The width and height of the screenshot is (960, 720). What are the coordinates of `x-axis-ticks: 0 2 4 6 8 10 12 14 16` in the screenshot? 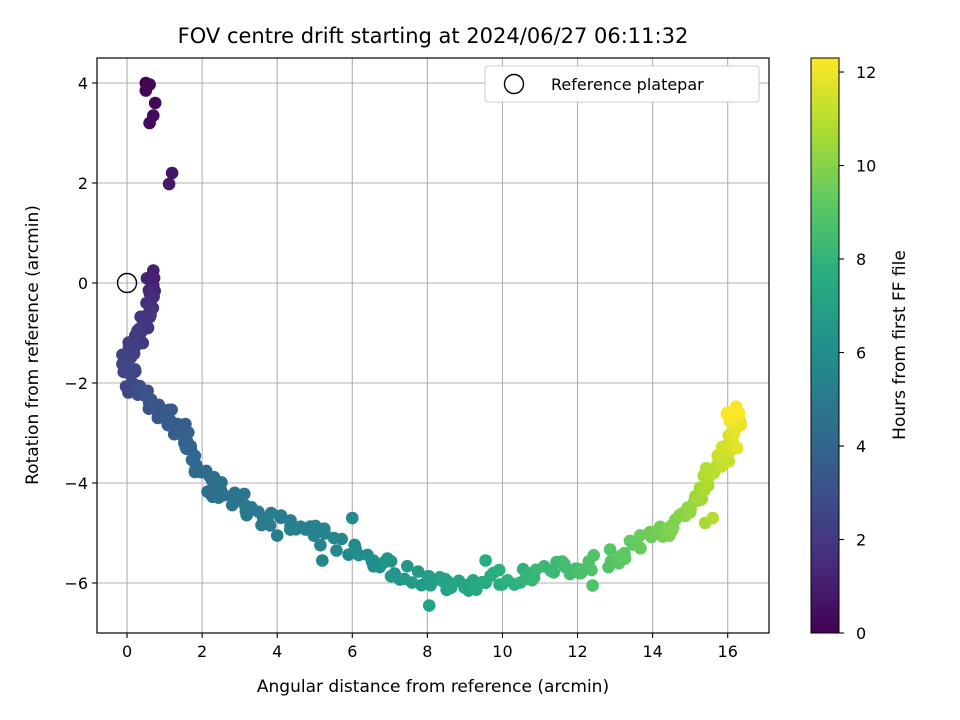 It's located at (430, 647).